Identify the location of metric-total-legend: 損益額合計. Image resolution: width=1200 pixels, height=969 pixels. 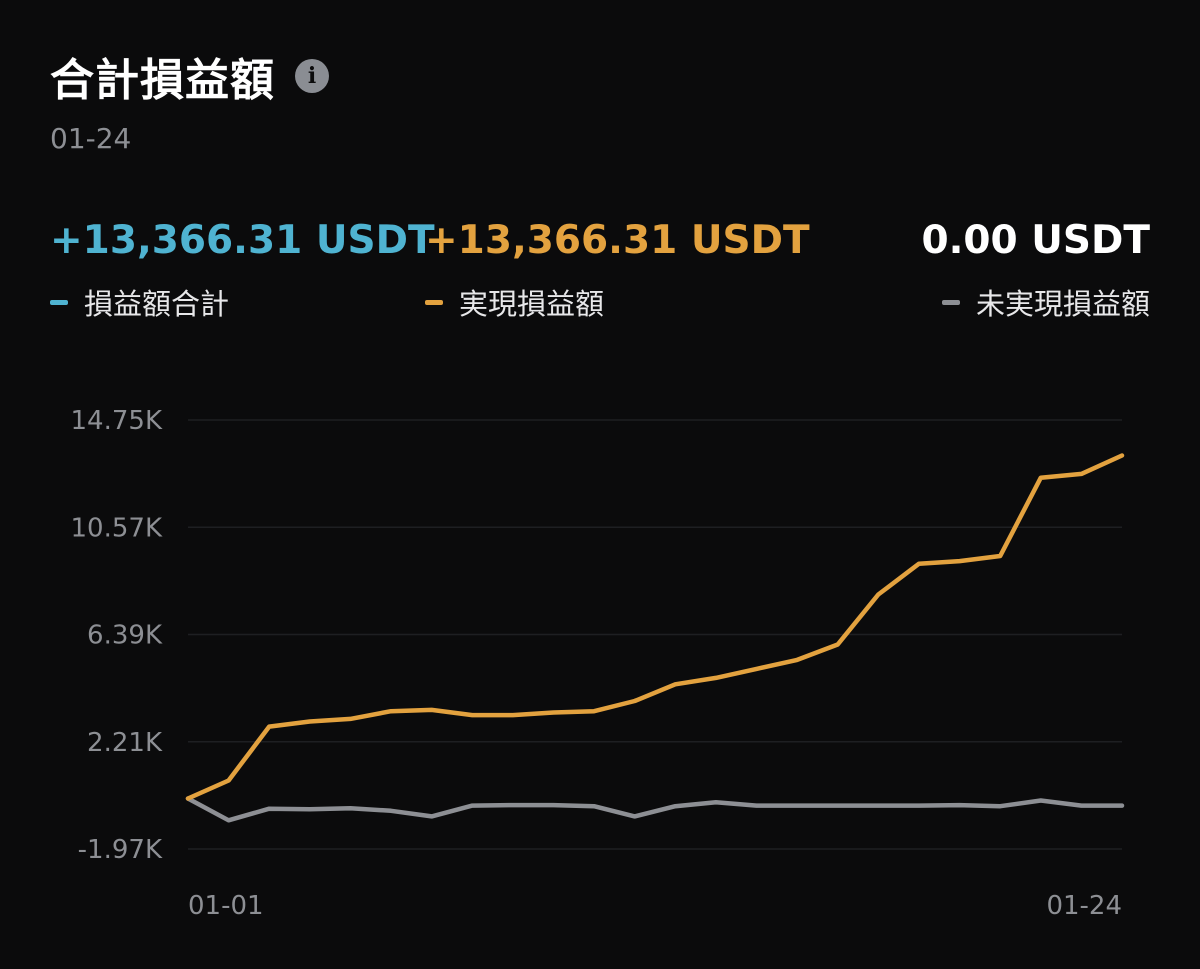
(242, 302).